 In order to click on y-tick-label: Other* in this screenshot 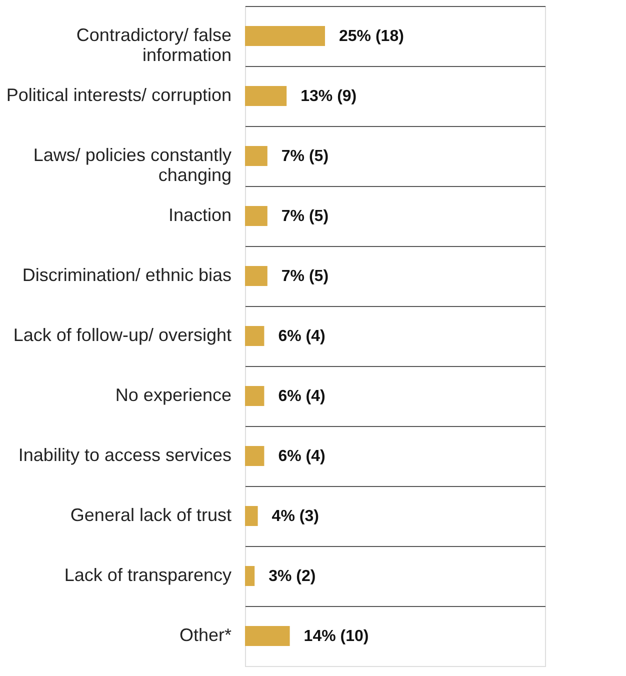, I will do `click(205, 635)`.